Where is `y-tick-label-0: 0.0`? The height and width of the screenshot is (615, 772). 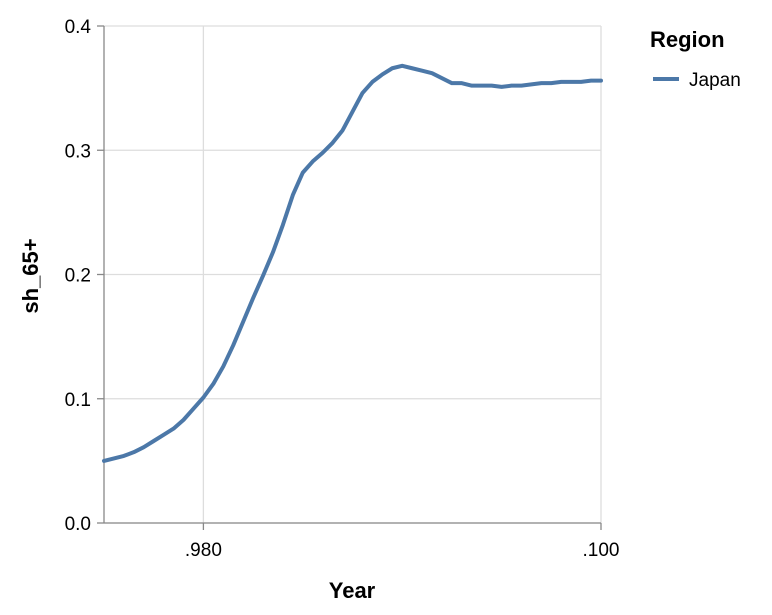
y-tick-label-0: 0.0 is located at coordinates (78, 524).